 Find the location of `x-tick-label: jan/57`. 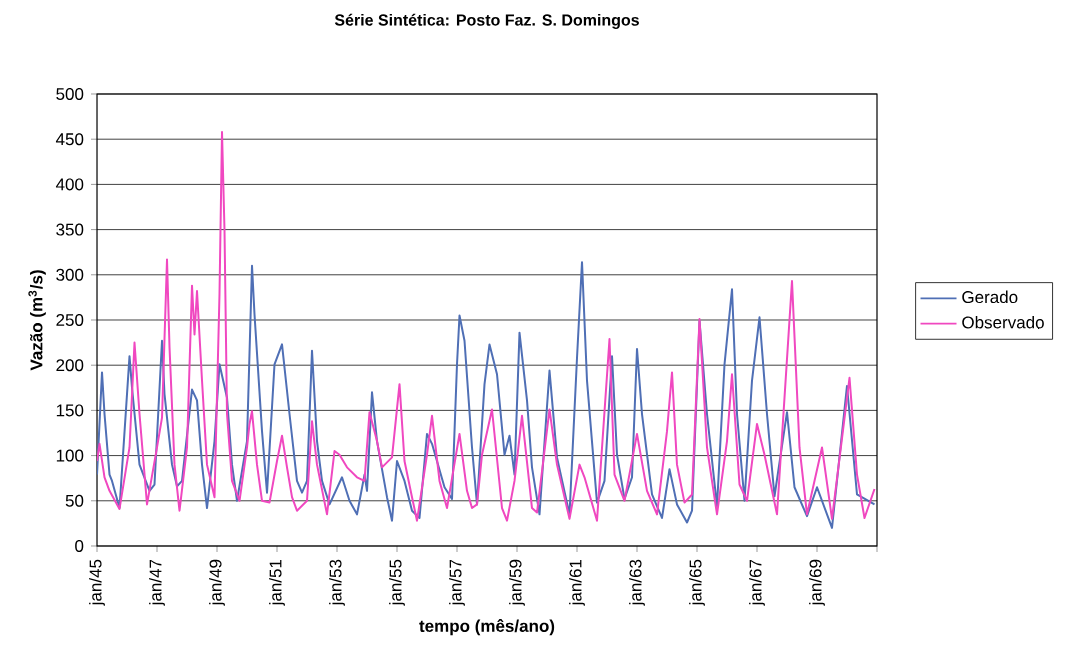

x-tick-label: jan/57 is located at coordinates (457, 582).